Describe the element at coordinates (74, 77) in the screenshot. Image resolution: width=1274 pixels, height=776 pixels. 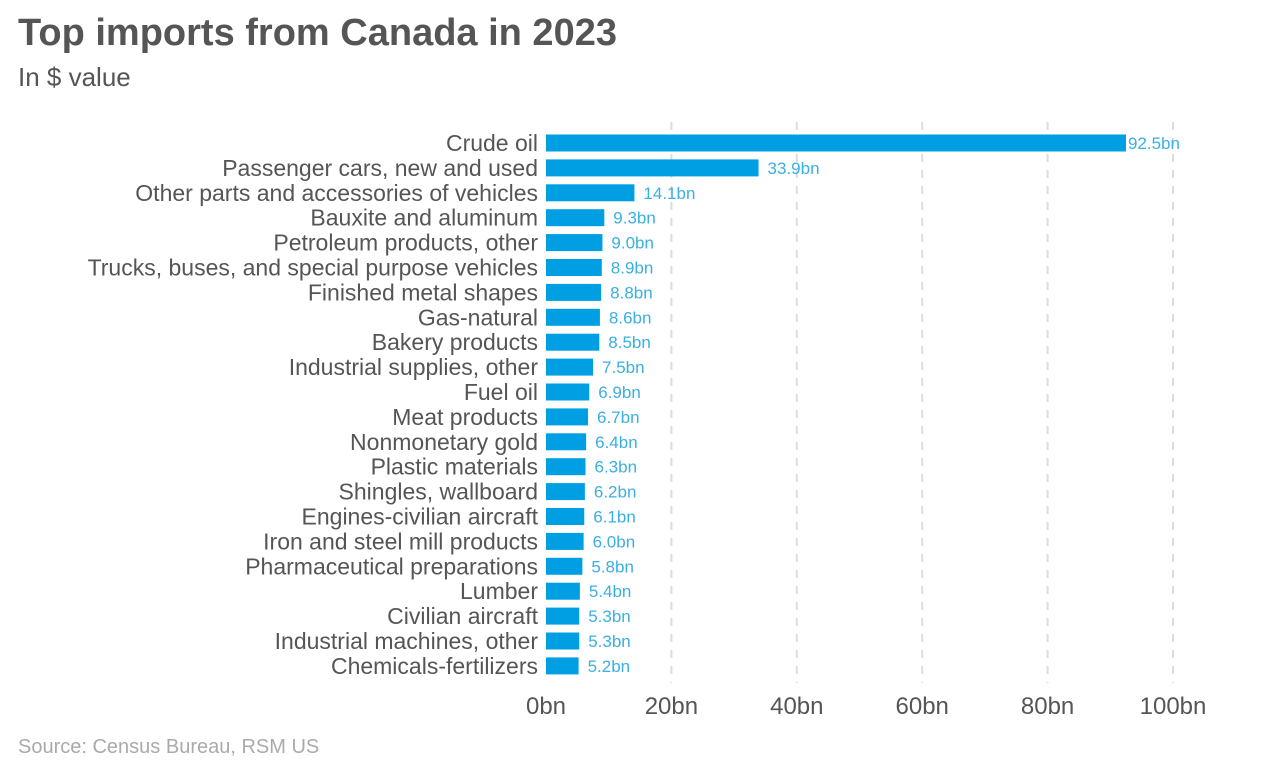
I see `chart-subtitle: In $ value` at that location.